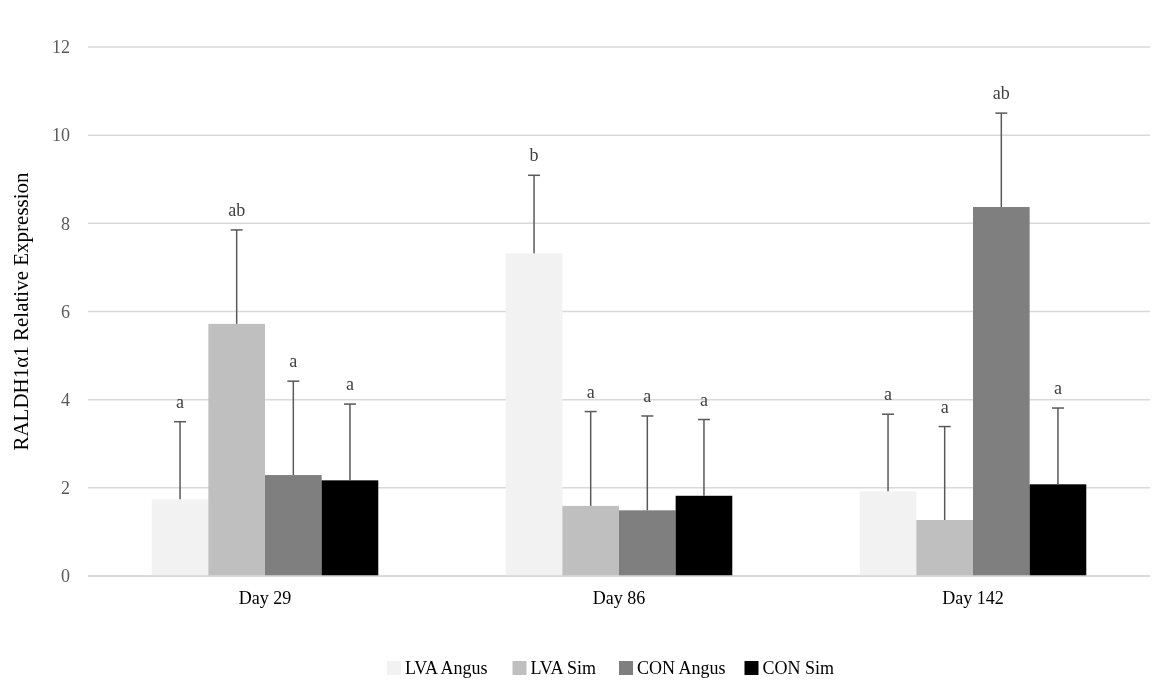 The width and height of the screenshot is (1170, 693). I want to click on y-tick-label: 10, so click(61, 135).